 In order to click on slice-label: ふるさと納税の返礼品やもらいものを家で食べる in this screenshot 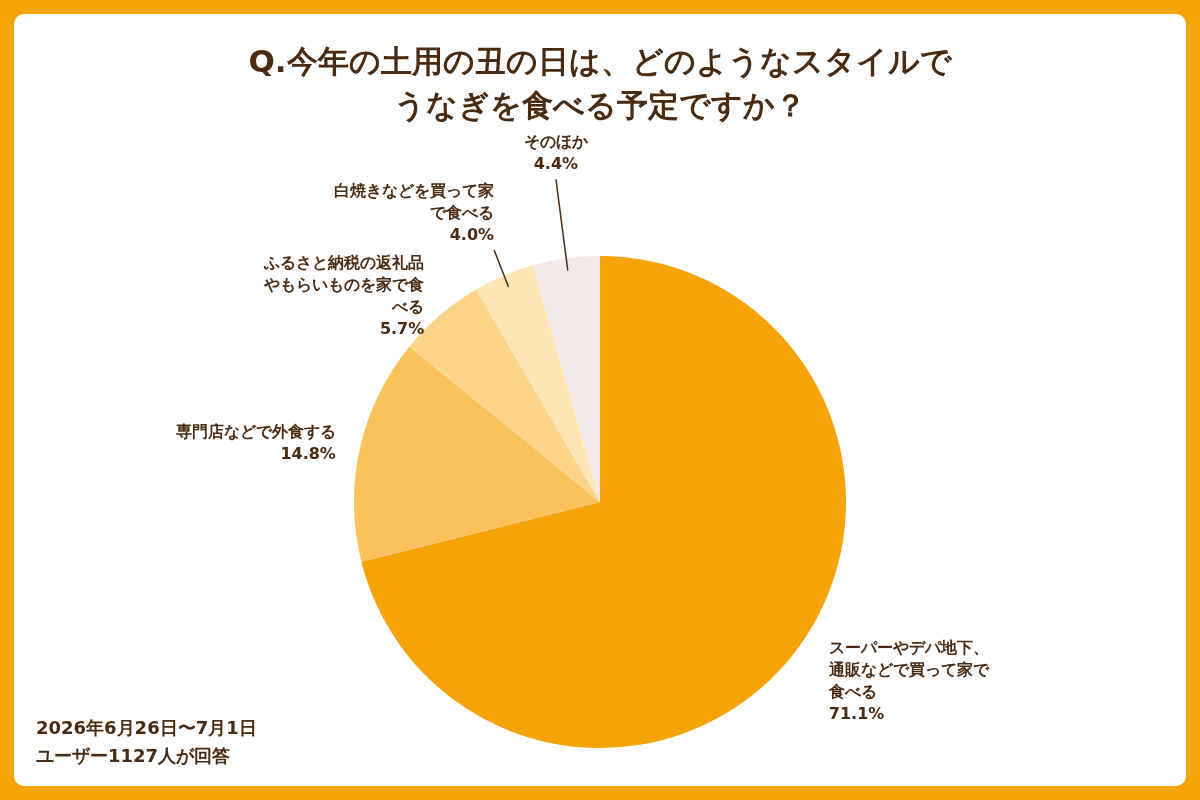, I will do `click(344, 285)`.